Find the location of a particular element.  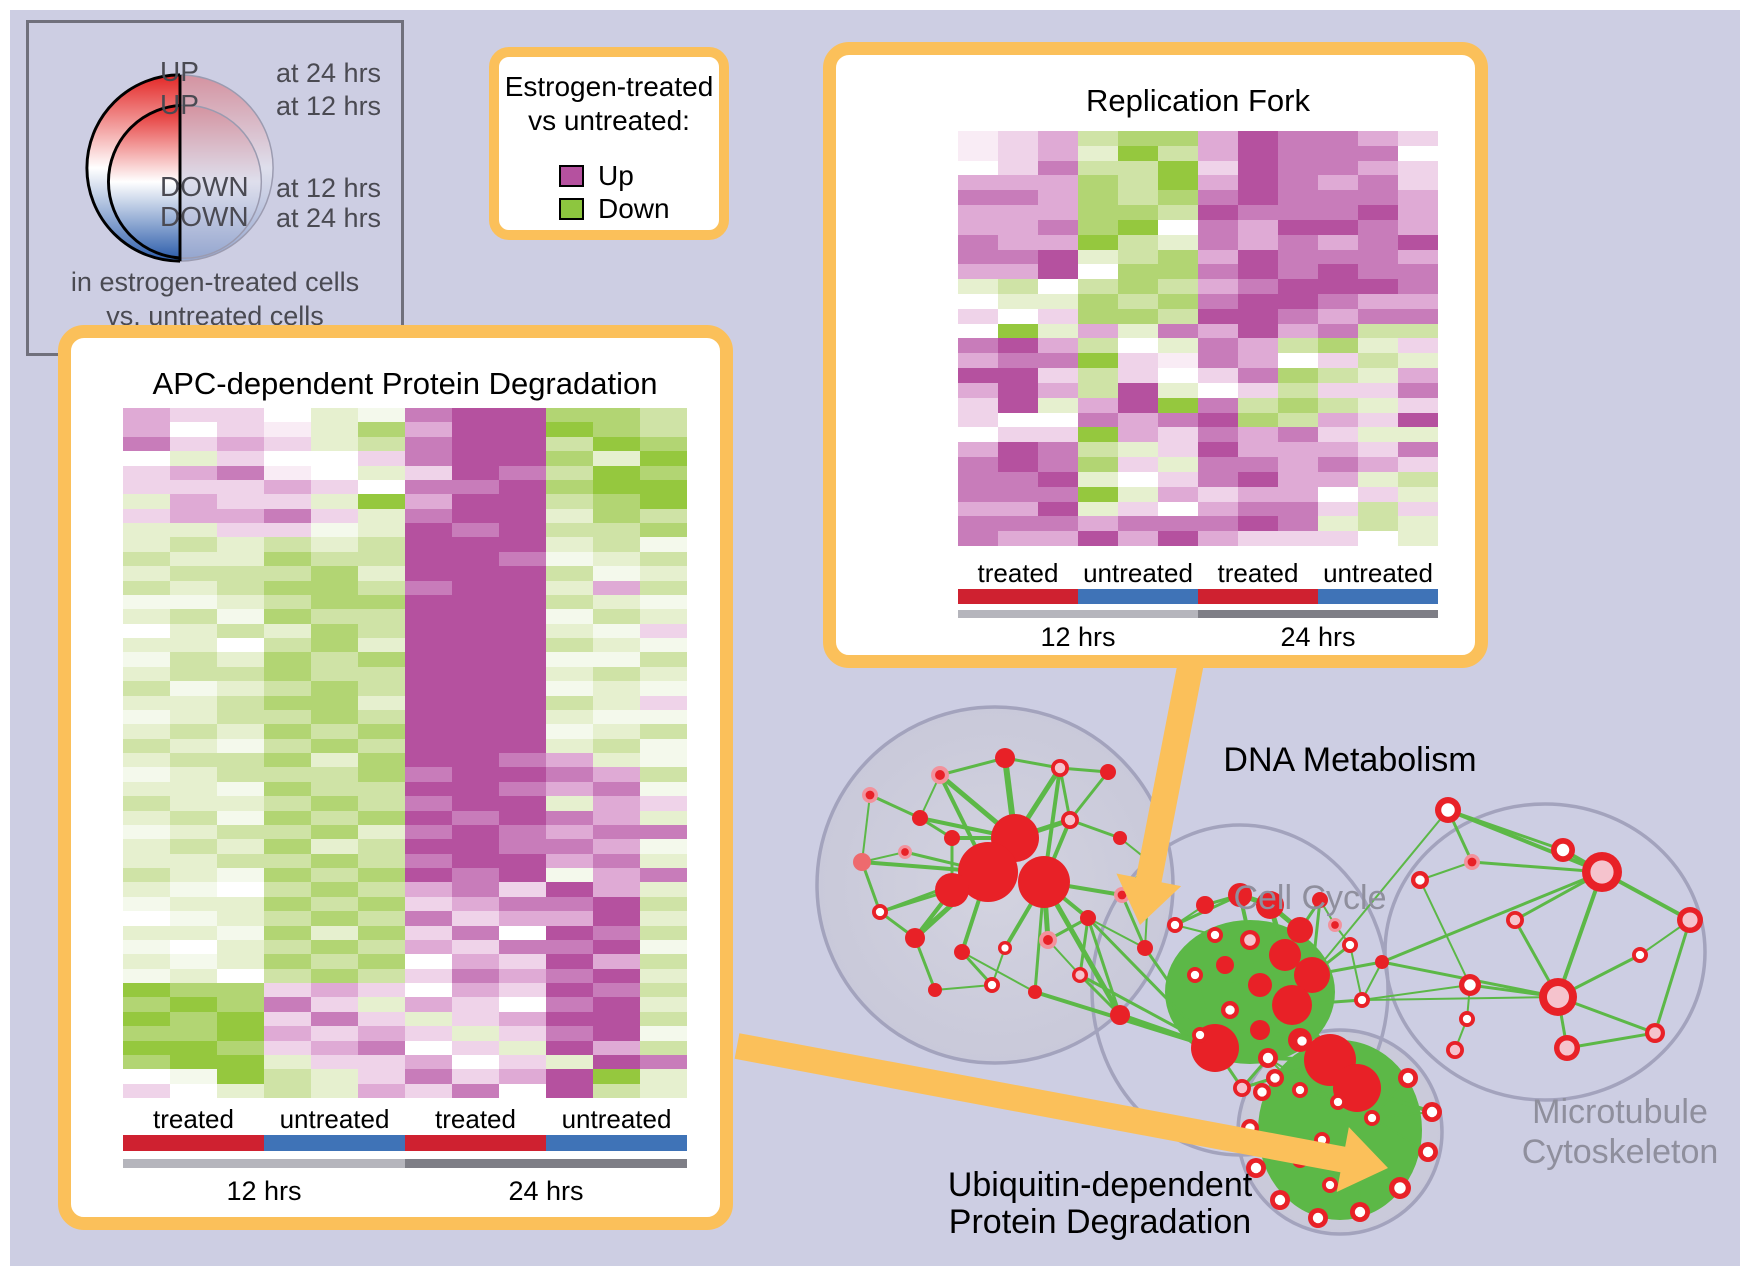

up-color-label: Up is located at coordinates (616, 175).